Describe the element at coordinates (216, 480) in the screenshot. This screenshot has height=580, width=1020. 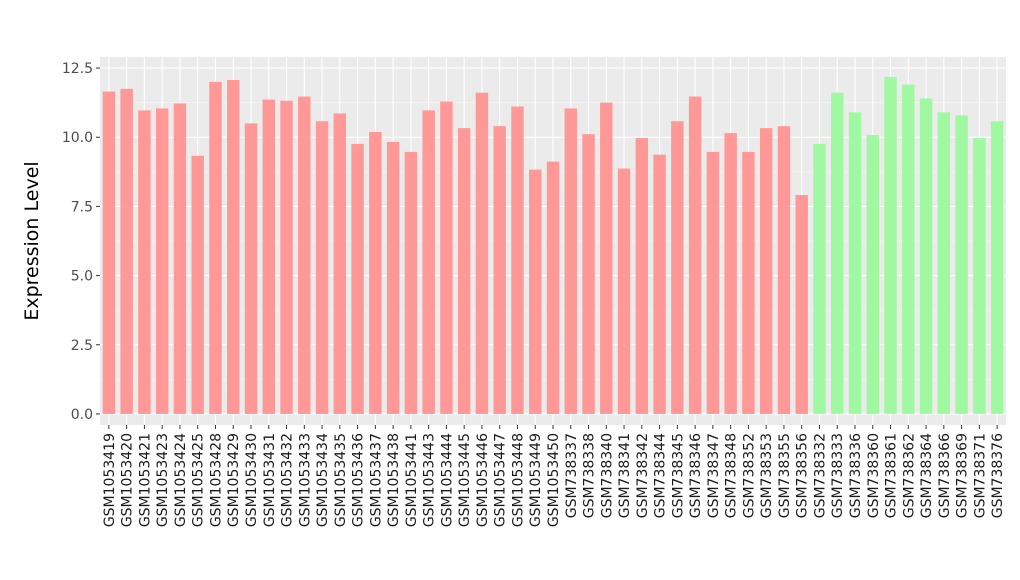
I see `x-tick-label: GSM1053428` at that location.